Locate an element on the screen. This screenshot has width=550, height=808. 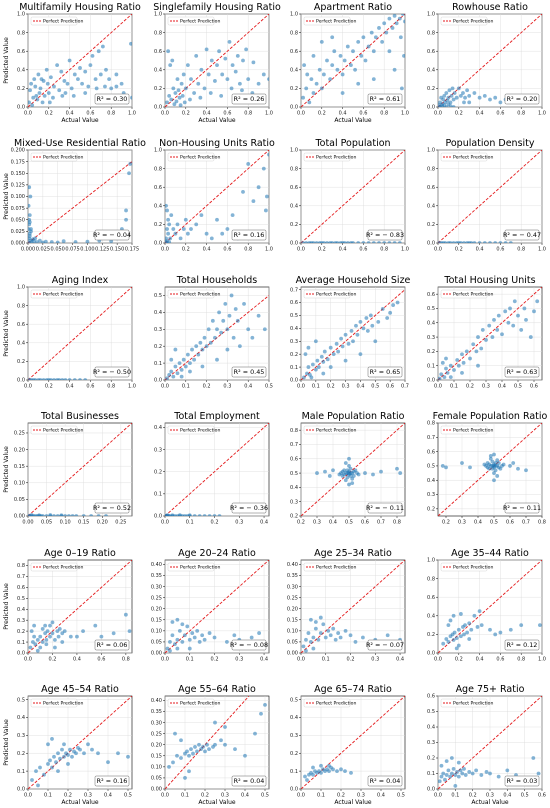
y-tick-label: 0.6 is located at coordinates (158, 52).